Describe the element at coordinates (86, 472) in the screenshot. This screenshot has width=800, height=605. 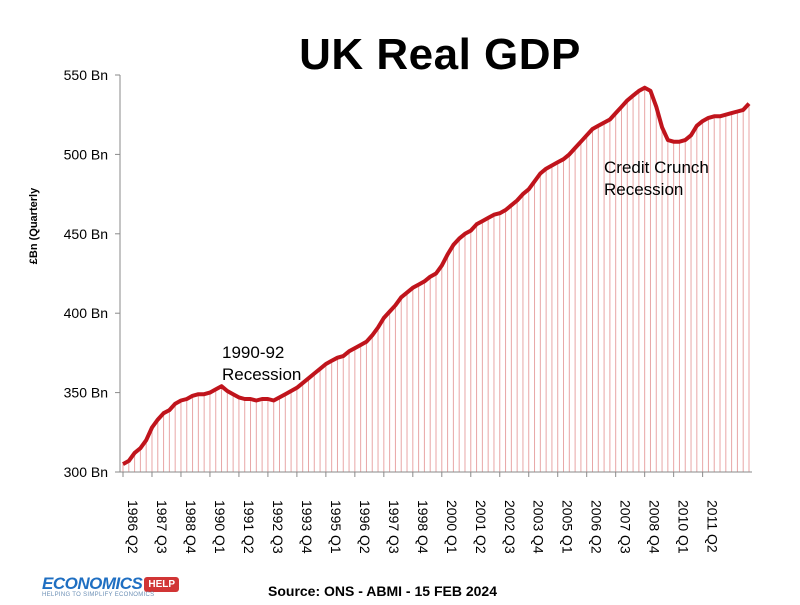
I see `y-tick-label: 300 Bn` at that location.